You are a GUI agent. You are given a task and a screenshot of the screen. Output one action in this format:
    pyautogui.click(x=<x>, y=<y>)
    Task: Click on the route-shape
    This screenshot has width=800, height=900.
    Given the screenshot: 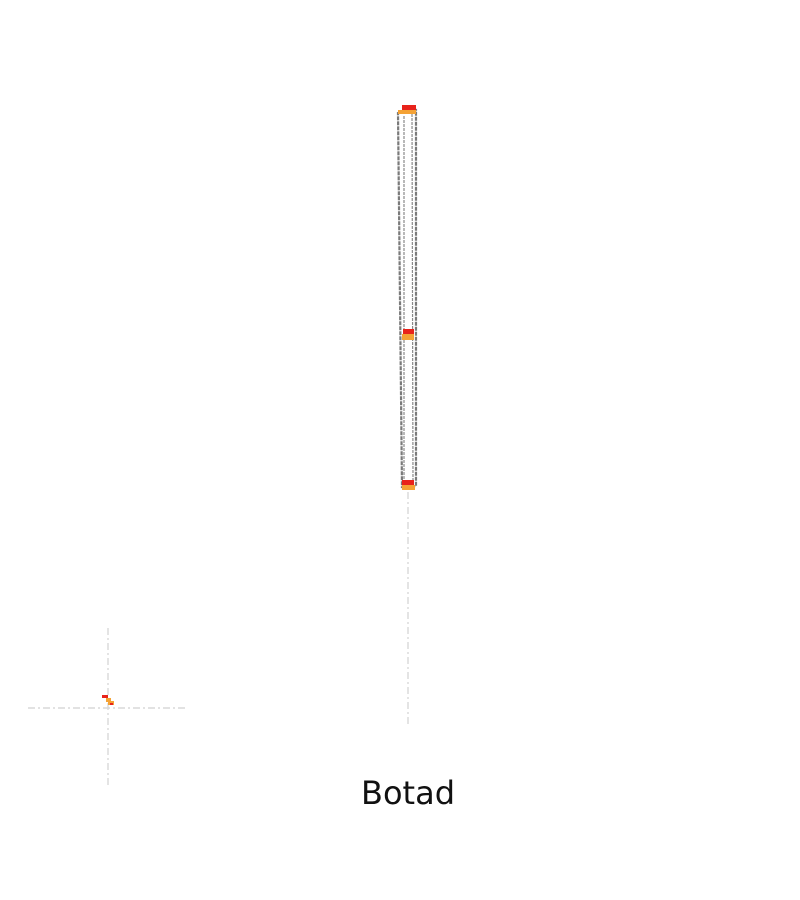 What is the action you would take?
    pyautogui.click(x=407, y=298)
    